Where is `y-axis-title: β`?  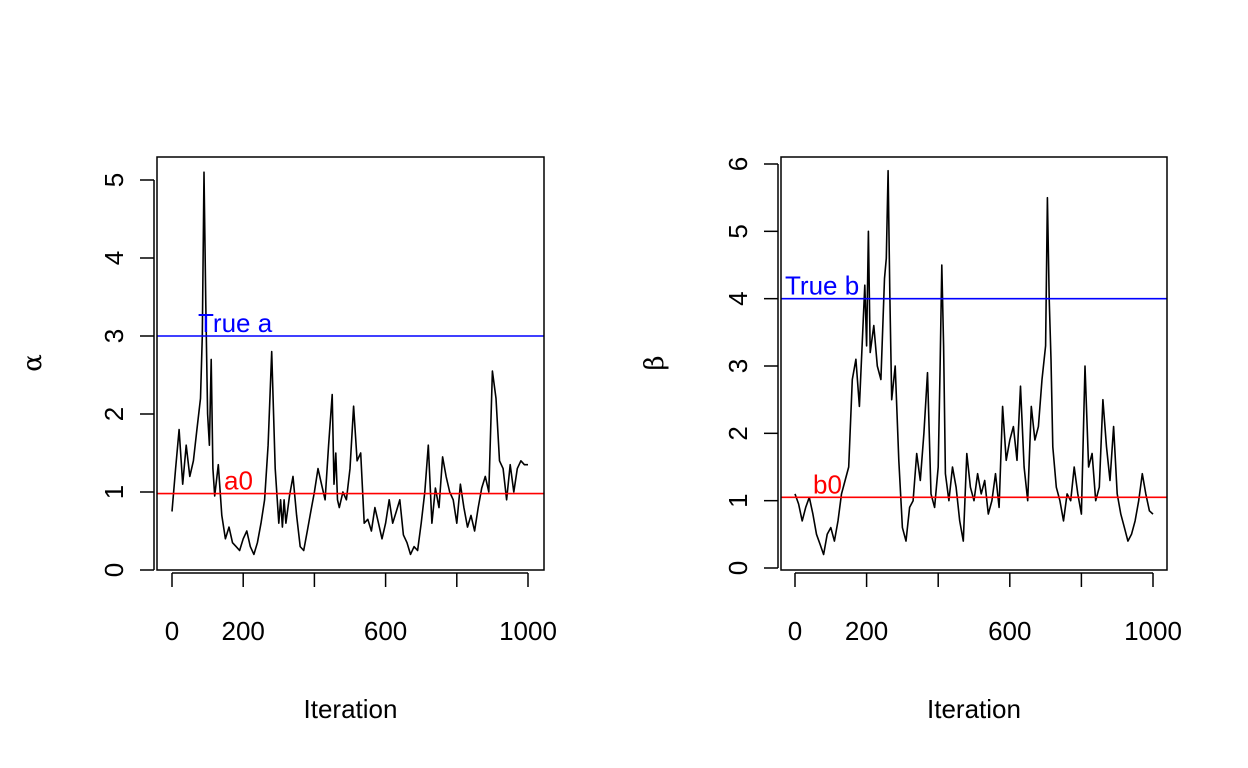 y-axis-title: β is located at coordinates (655, 362).